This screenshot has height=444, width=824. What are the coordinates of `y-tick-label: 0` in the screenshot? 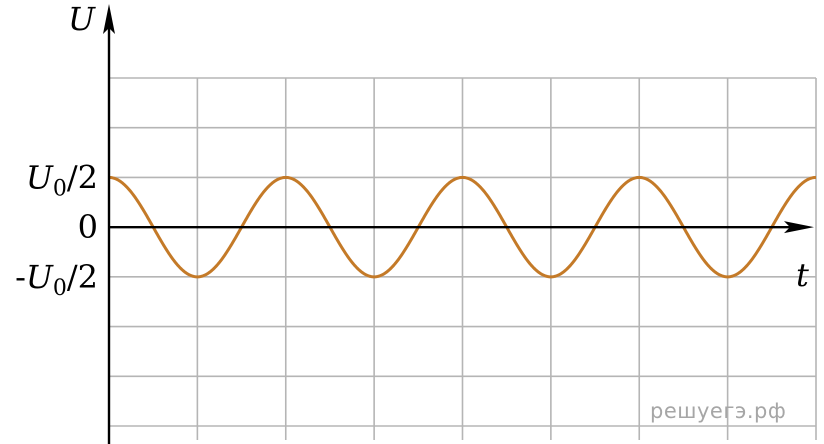 It's located at (88, 227).